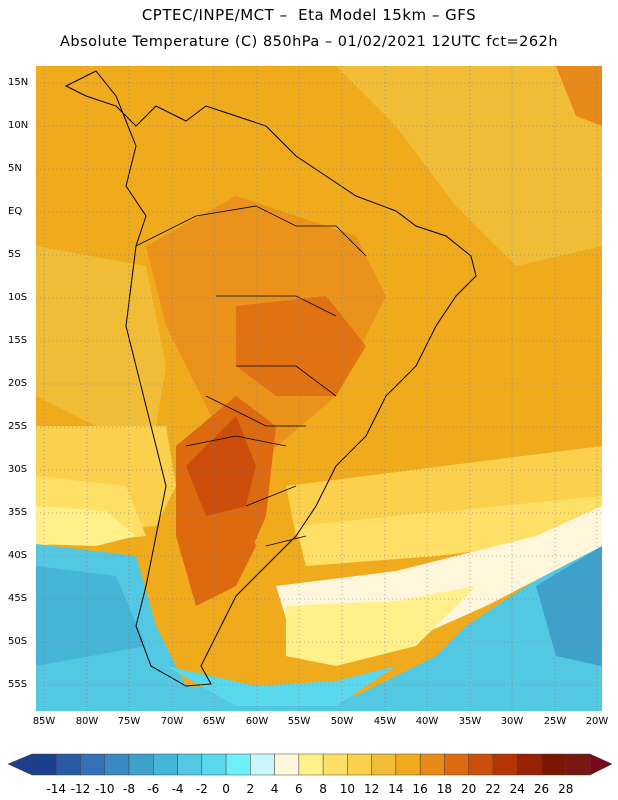  What do you see at coordinates (91, 616) in the screenshot?
I see `field-colder-pacific` at bounding box center [91, 616].